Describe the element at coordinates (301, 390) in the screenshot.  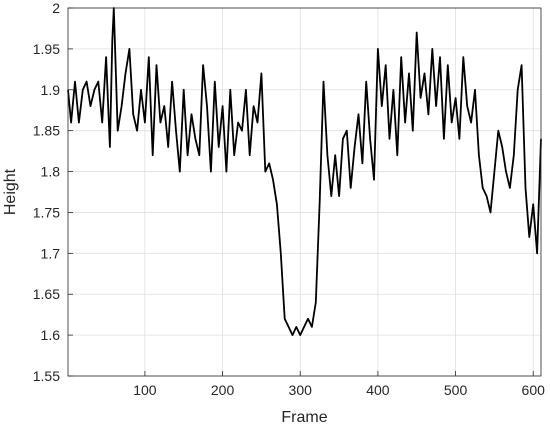
I see `x-tick-label: 300` at that location.